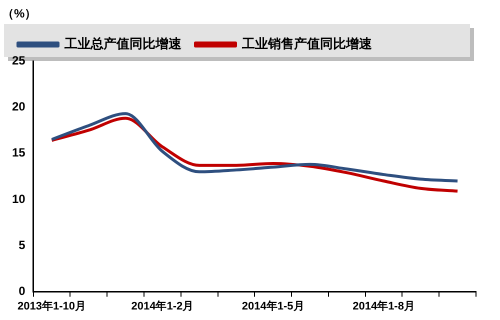 The width and height of the screenshot is (500, 320). I want to click on y-tick-label: 5, so click(22, 245).